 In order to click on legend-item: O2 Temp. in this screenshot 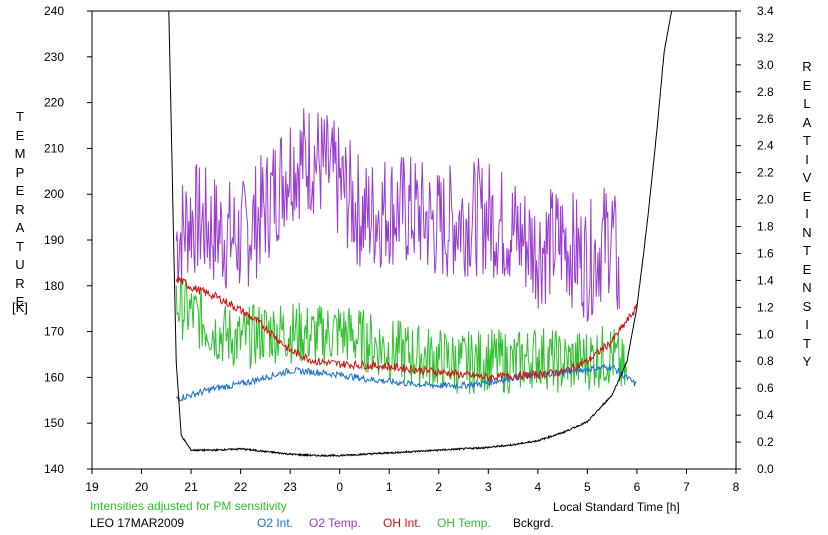, I will do `click(335, 523)`.